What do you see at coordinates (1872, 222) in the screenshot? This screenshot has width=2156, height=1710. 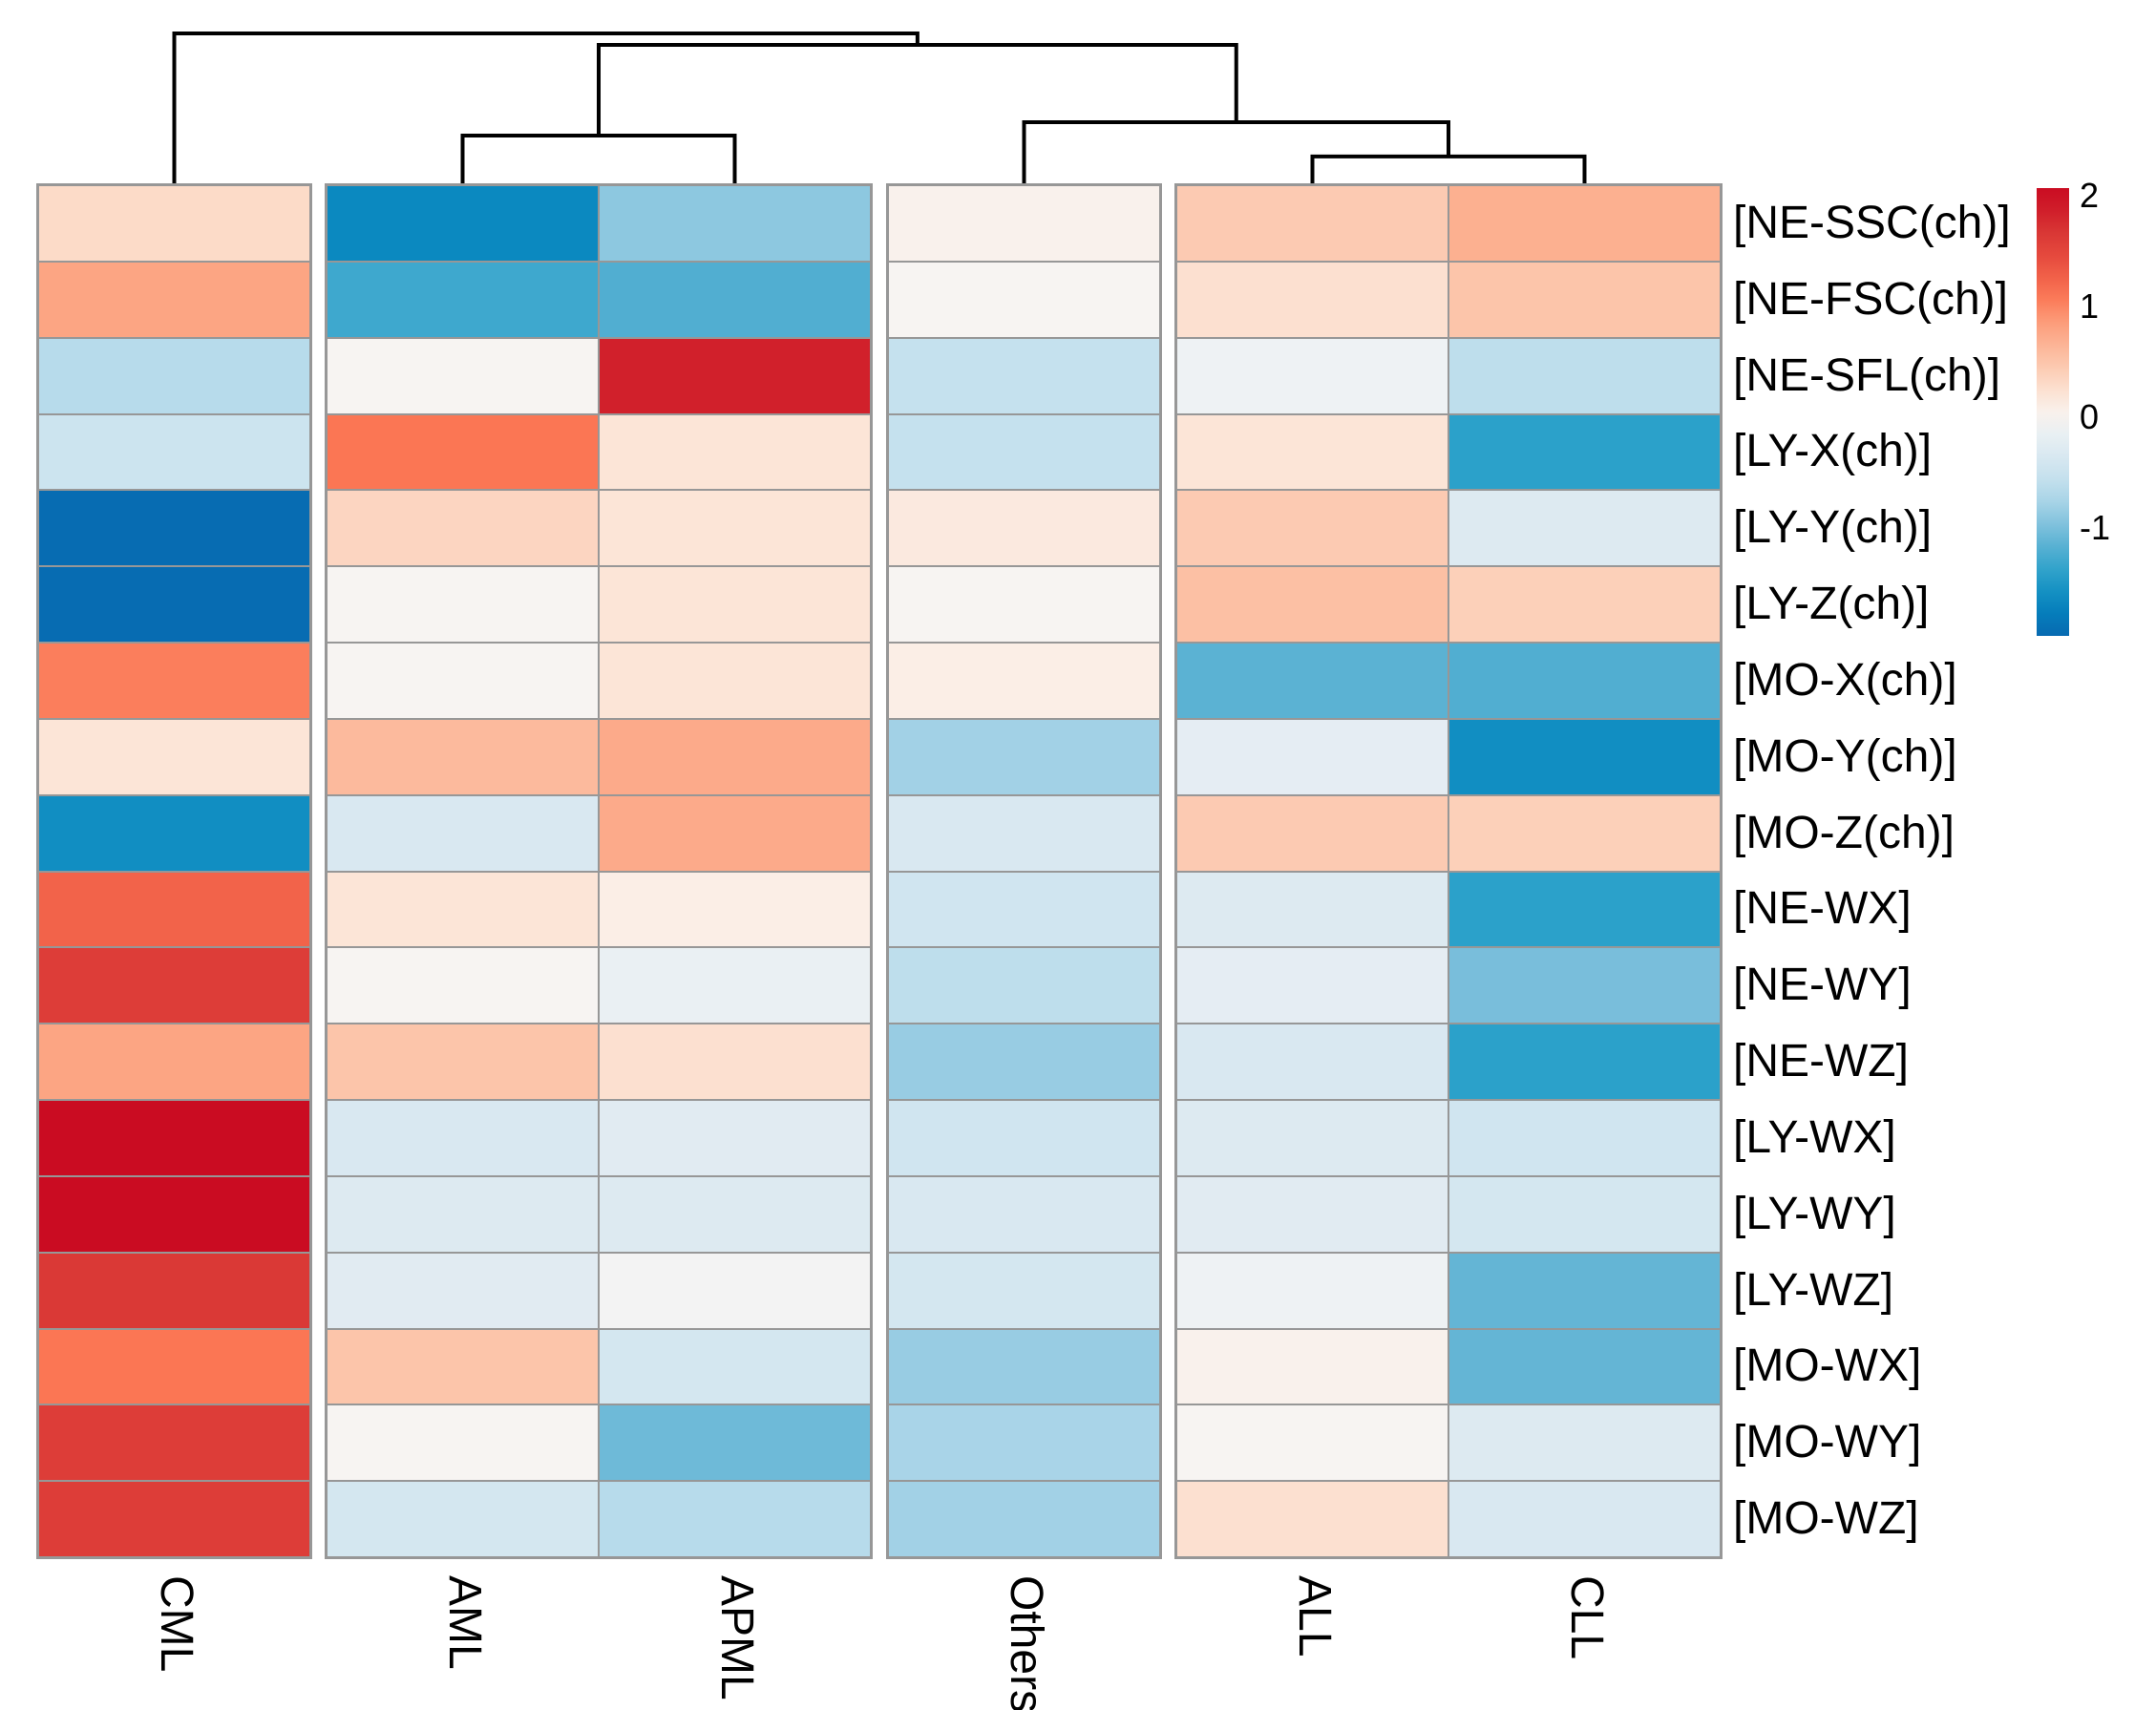 I see `row-label: [NE-SSC(ch)]` at bounding box center [1872, 222].